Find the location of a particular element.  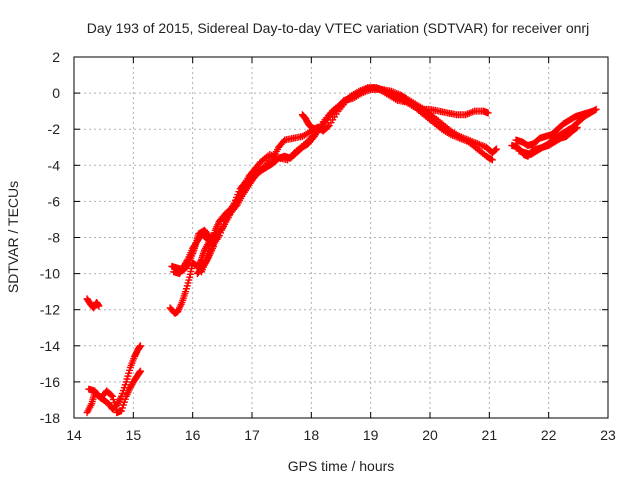

y-tick-label: -4 is located at coordinates (54, 165).